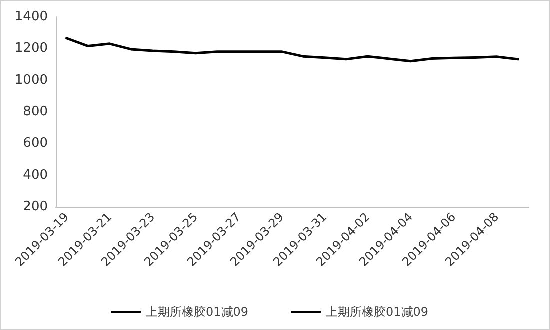 The height and width of the screenshot is (330, 550). Describe the element at coordinates (35, 175) in the screenshot. I see `y-tick-label: 400` at that location.